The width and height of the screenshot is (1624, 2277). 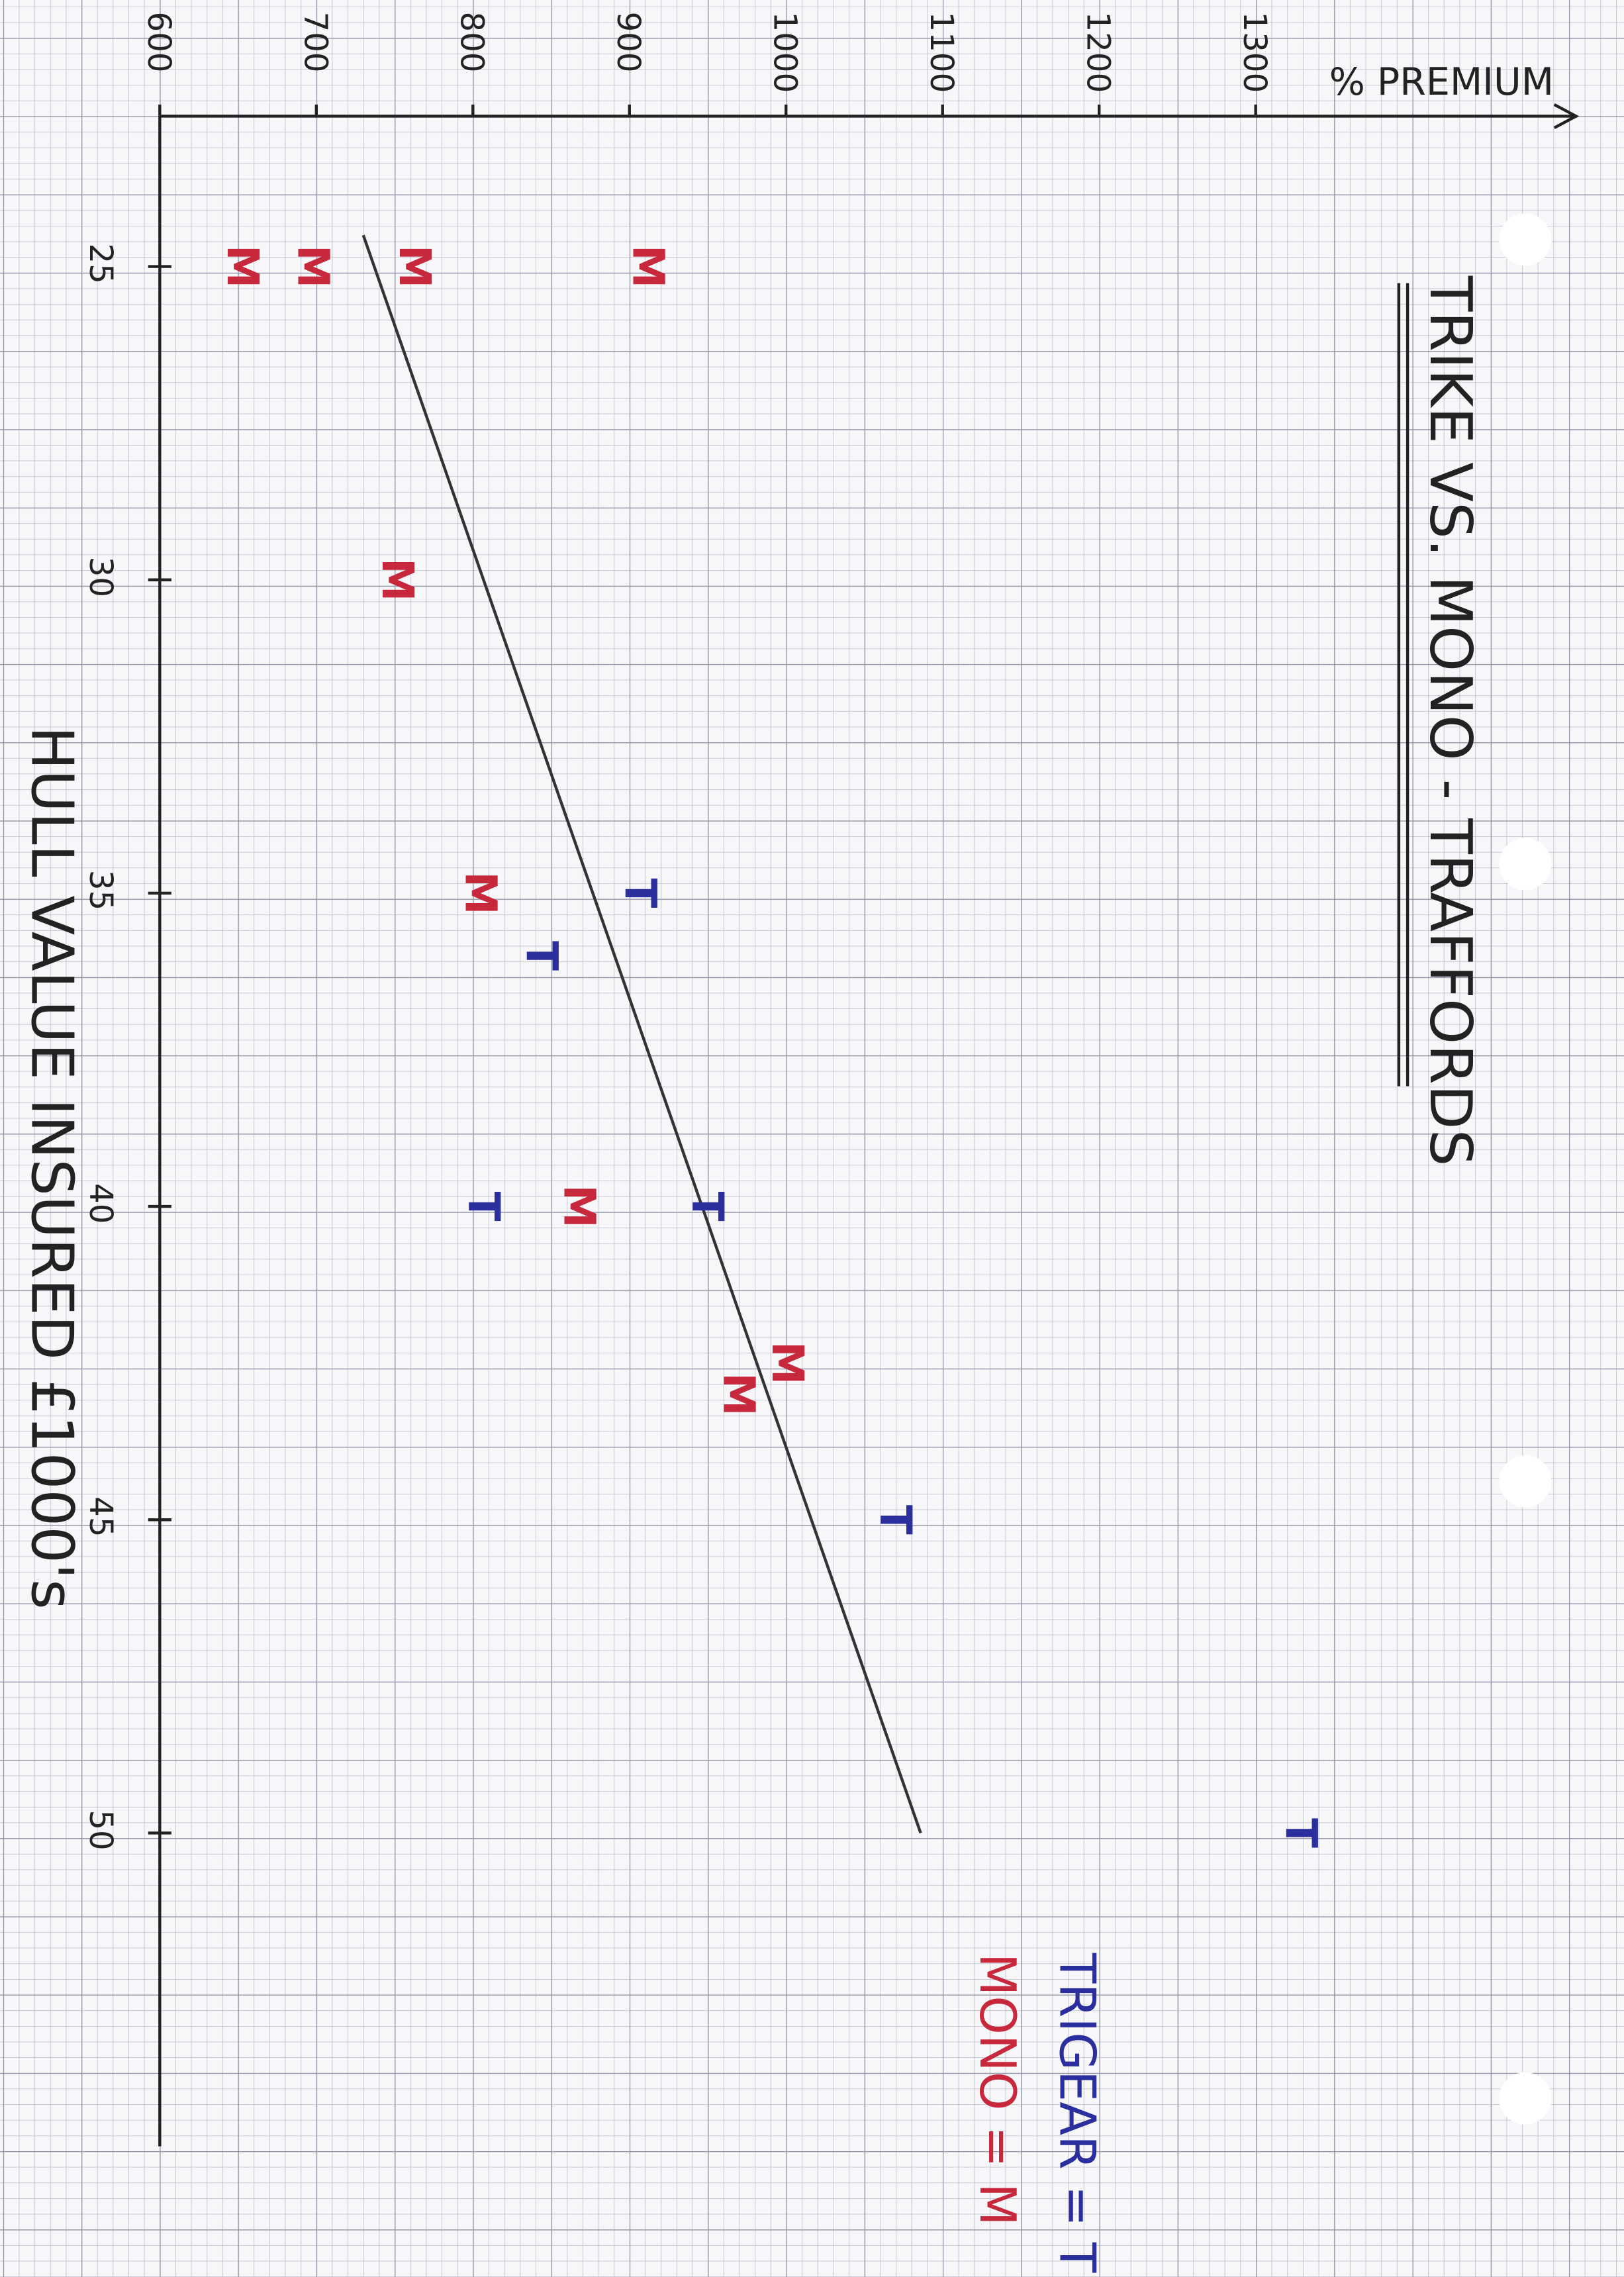 What do you see at coordinates (1450, 721) in the screenshot?
I see `chart-title: TRIKE VS. MONO - TRAFFORDS` at bounding box center [1450, 721].